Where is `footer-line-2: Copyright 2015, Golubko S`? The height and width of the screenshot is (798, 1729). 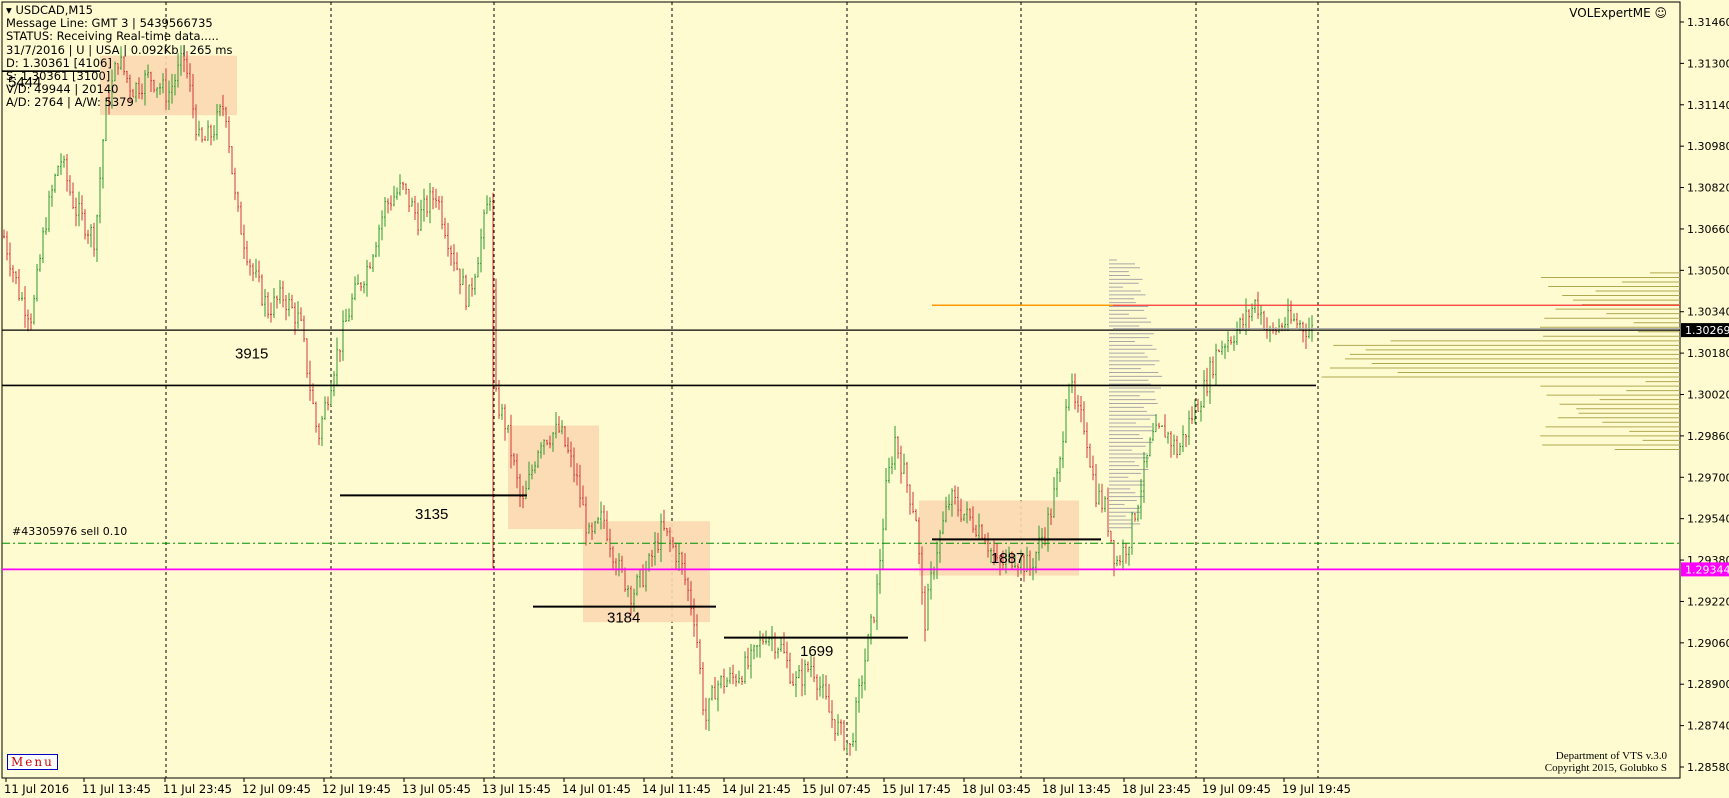 footer-line-2: Copyright 2015, Golubko S is located at coordinates (1605, 768).